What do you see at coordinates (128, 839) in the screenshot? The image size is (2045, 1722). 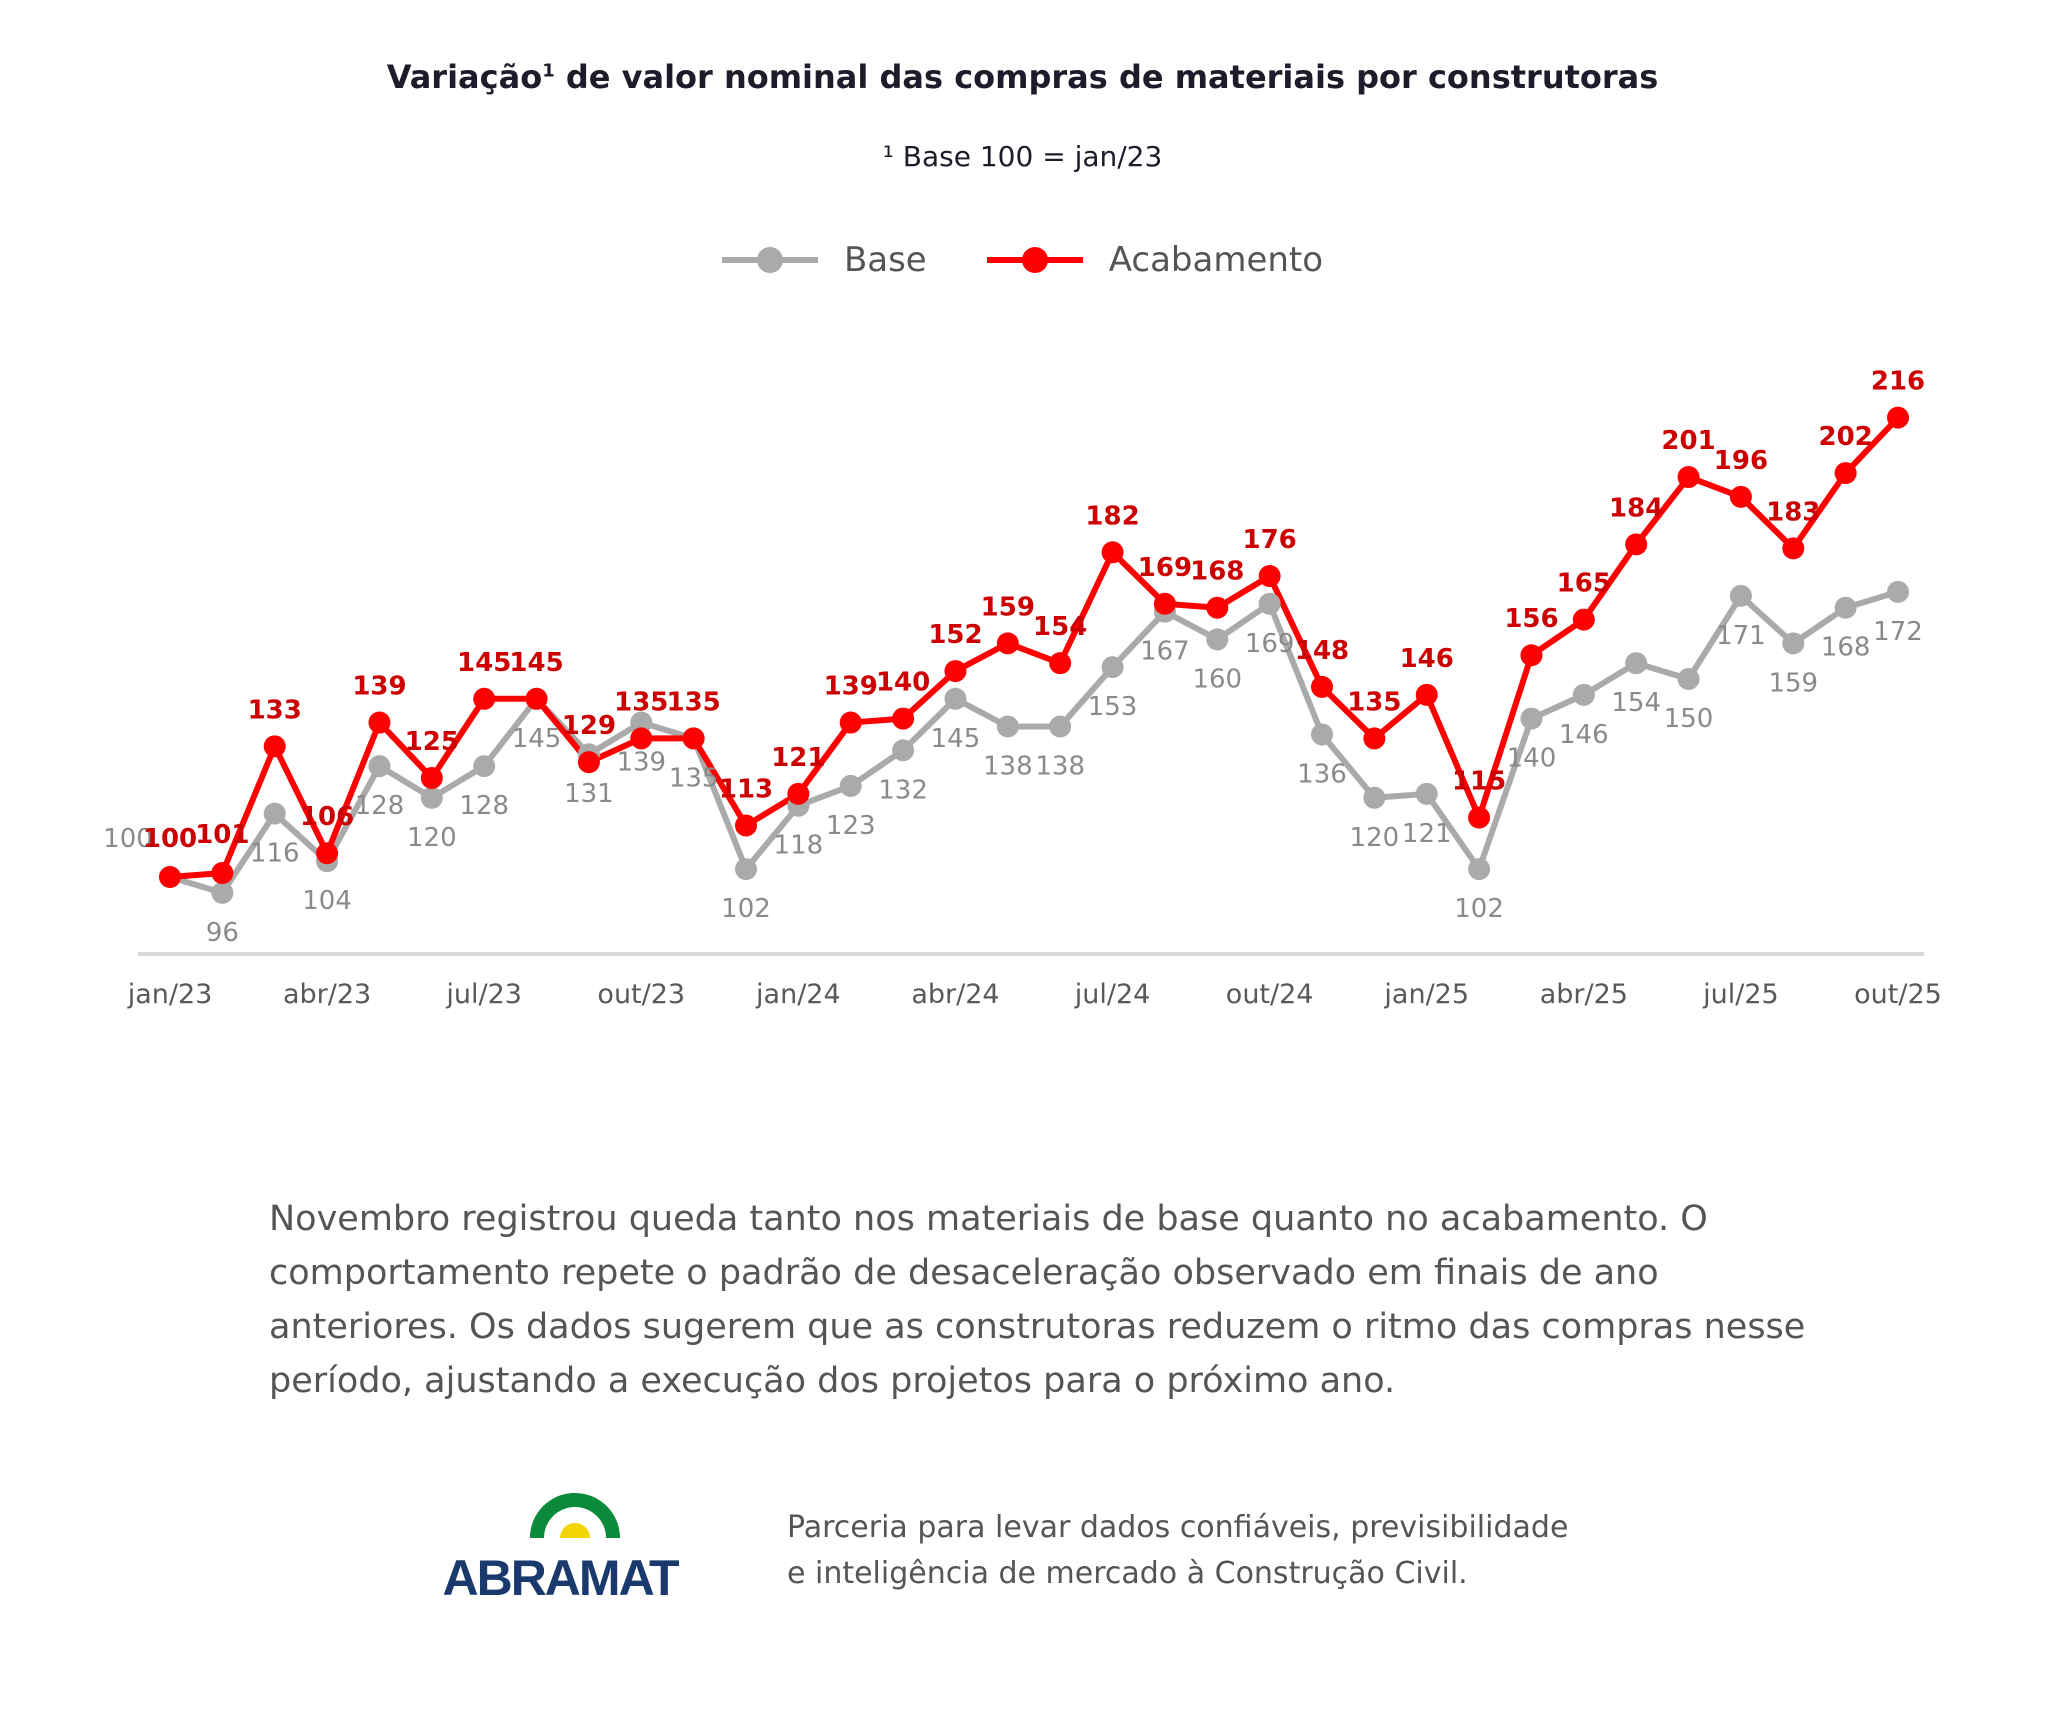 I see `data-label-base: 100` at bounding box center [128, 839].